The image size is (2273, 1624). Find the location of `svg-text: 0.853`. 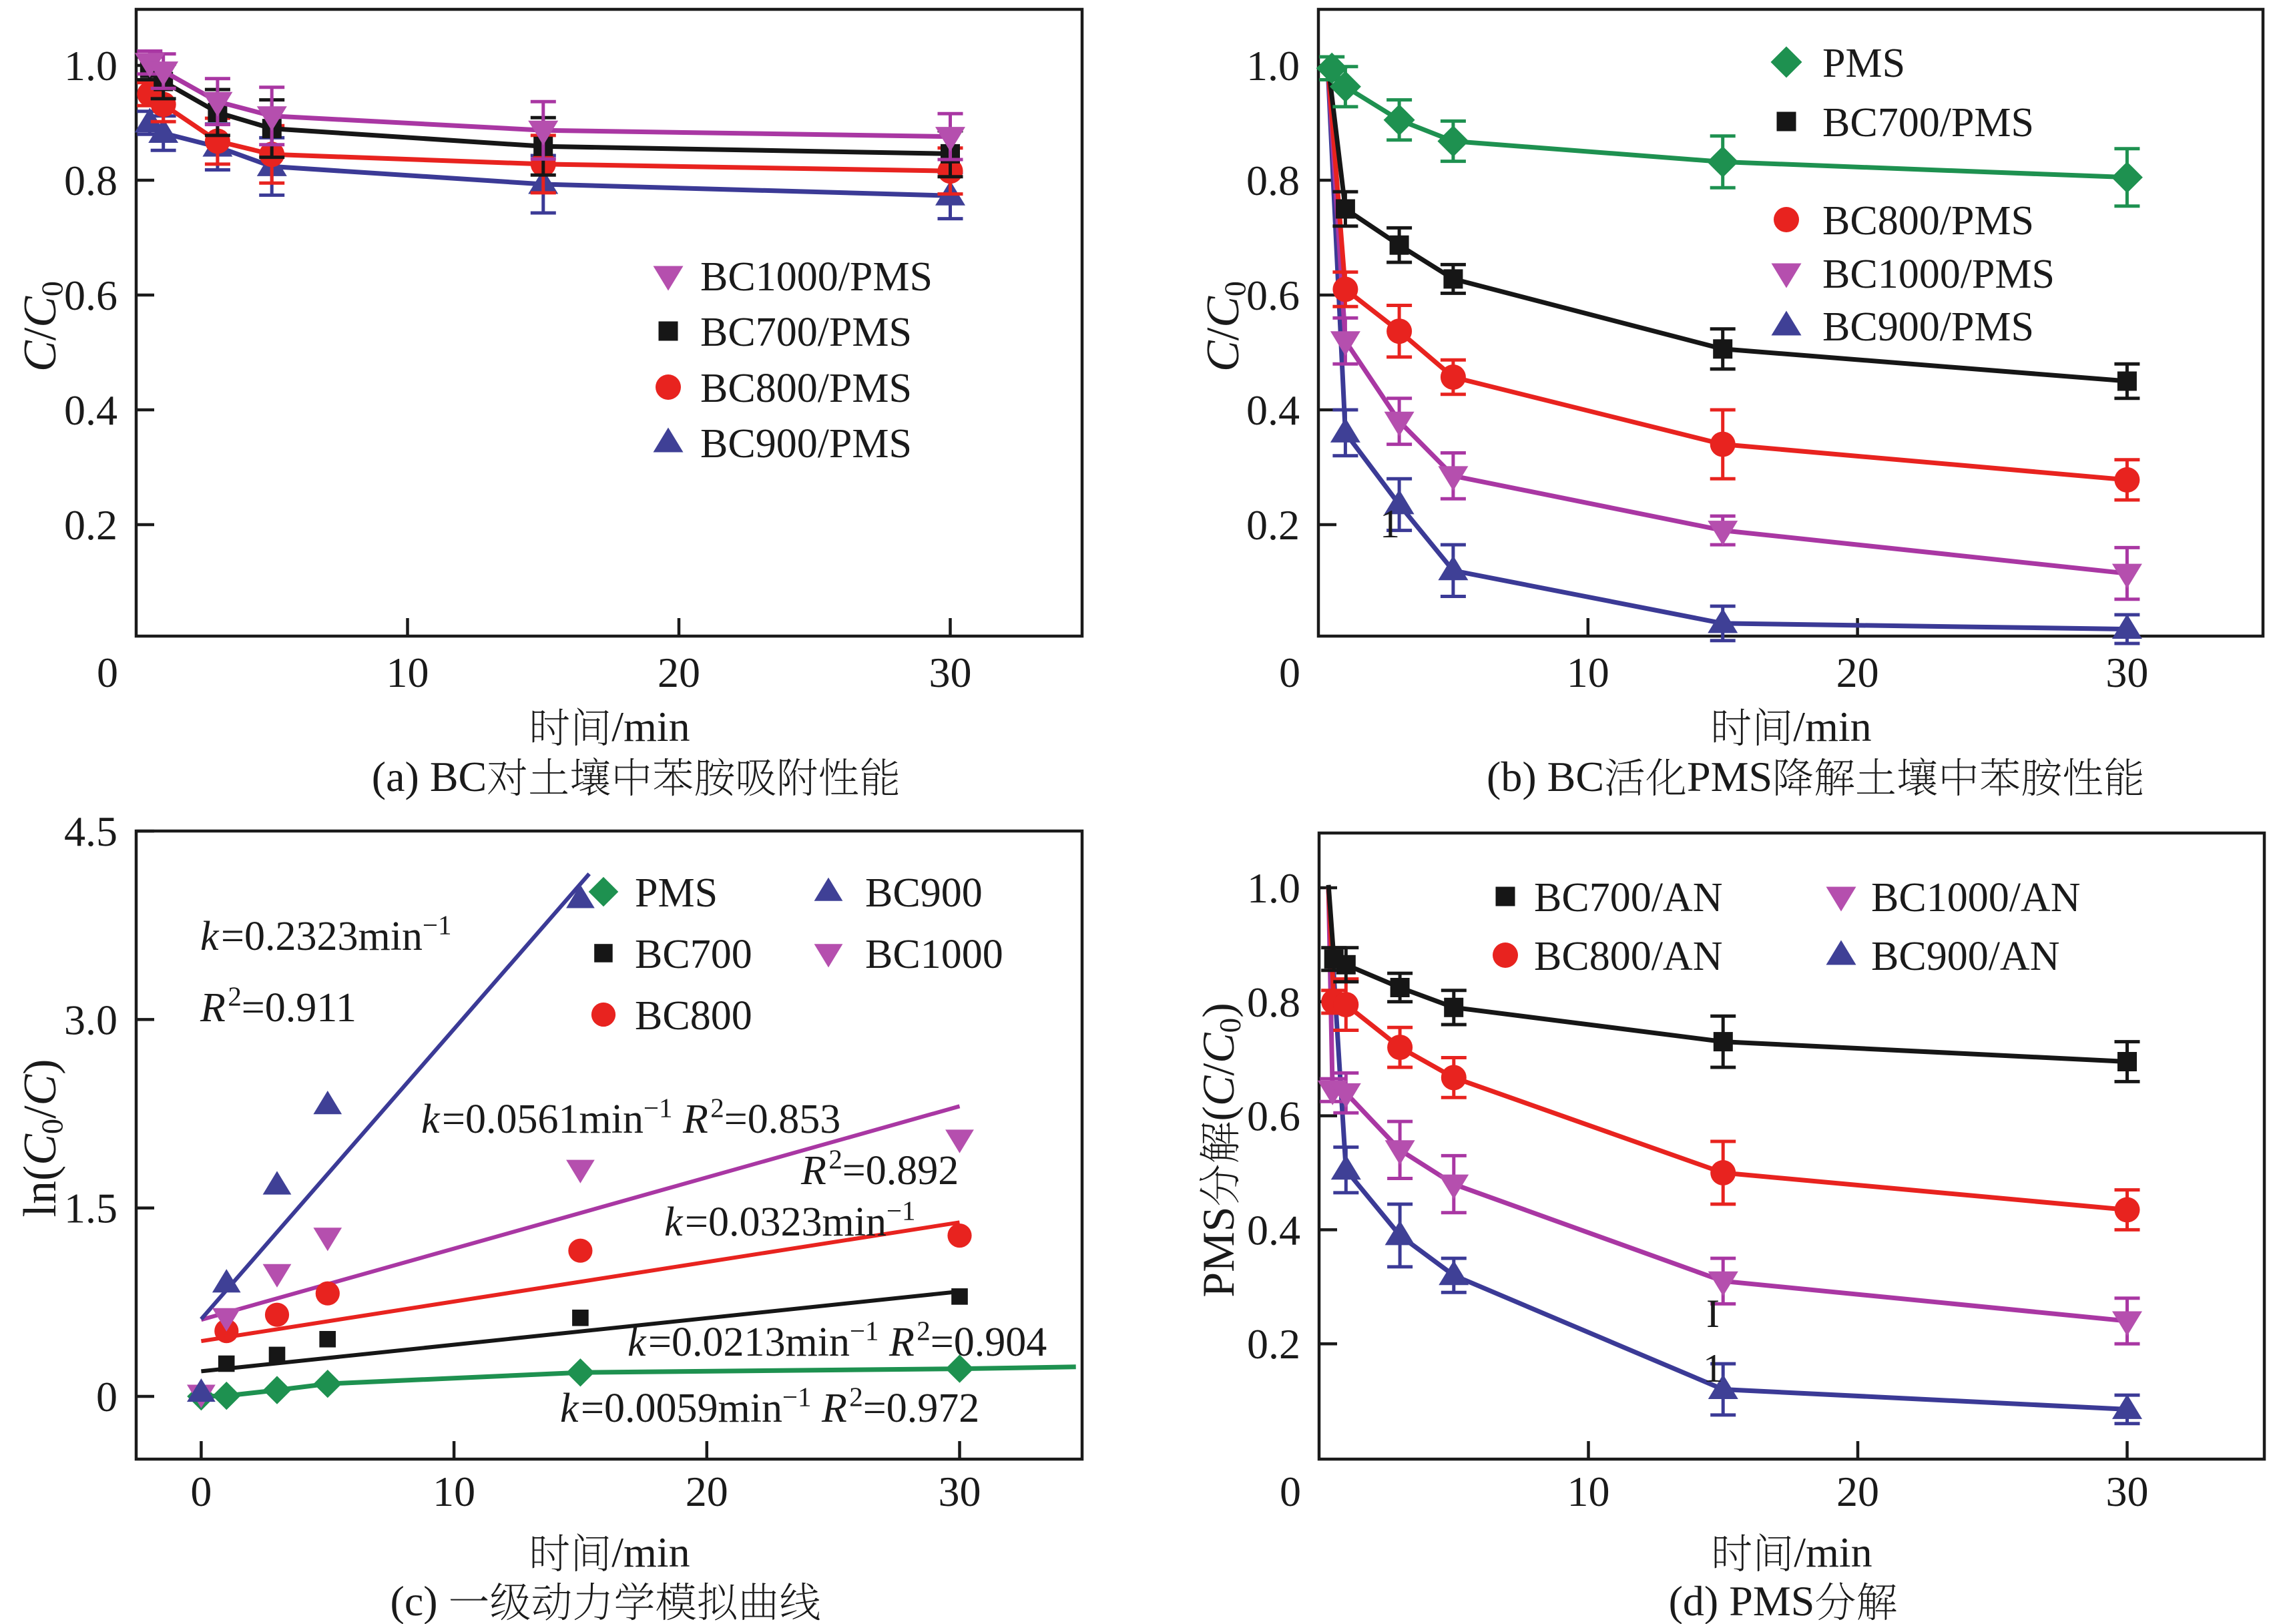

svg-text: 0.853 is located at coordinates (794, 1119).